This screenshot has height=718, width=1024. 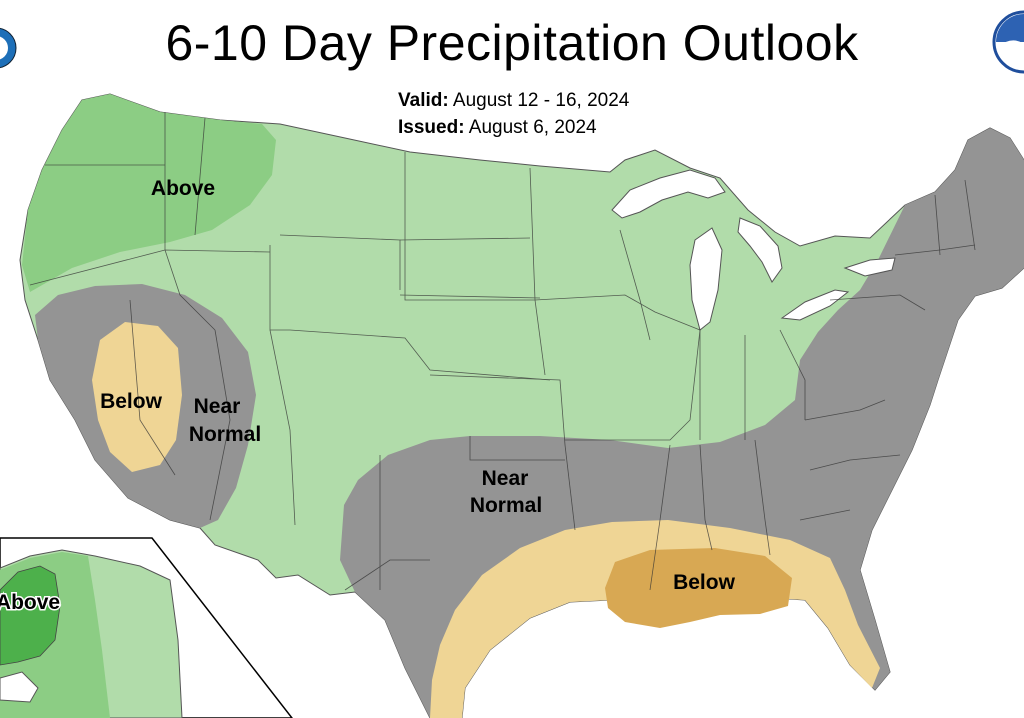 What do you see at coordinates (506, 505) in the screenshot?
I see `sp-normal-label: Normal` at bounding box center [506, 505].